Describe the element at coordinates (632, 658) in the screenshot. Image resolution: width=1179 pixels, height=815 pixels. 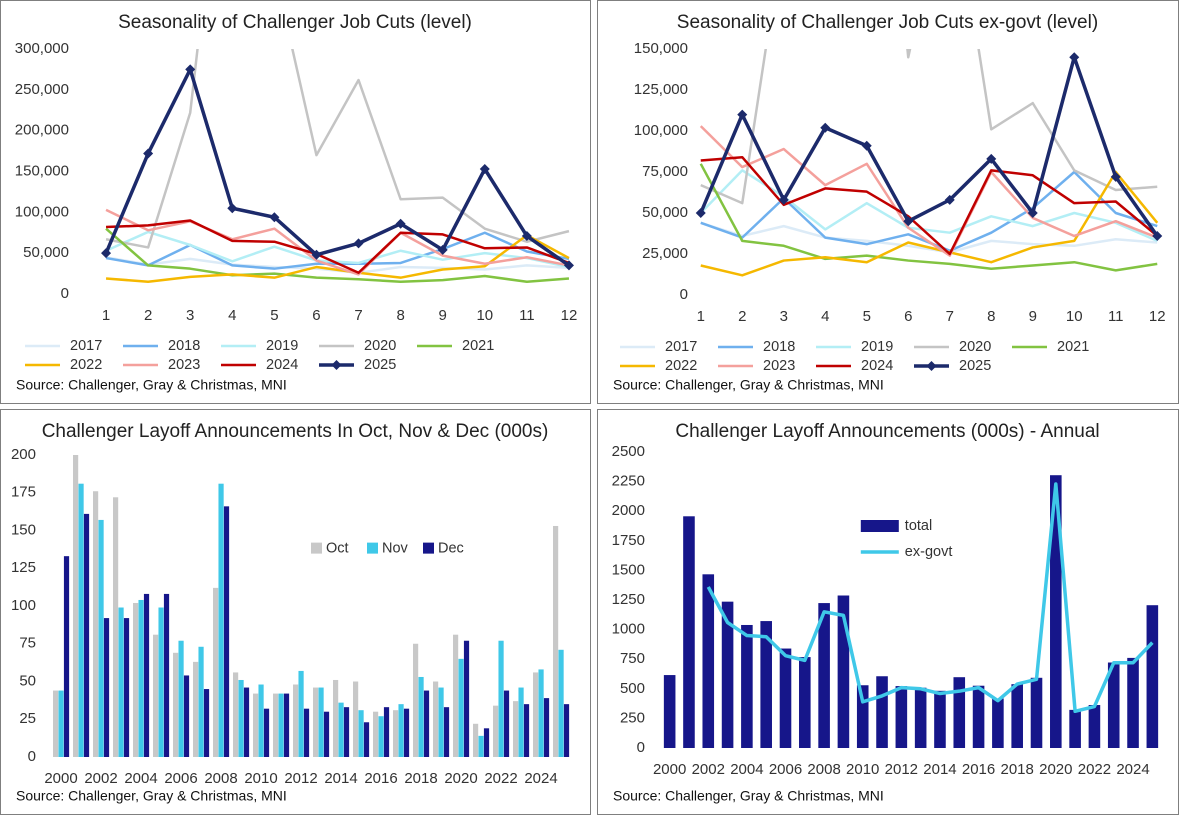
I see `y-tick-label: 750` at that location.